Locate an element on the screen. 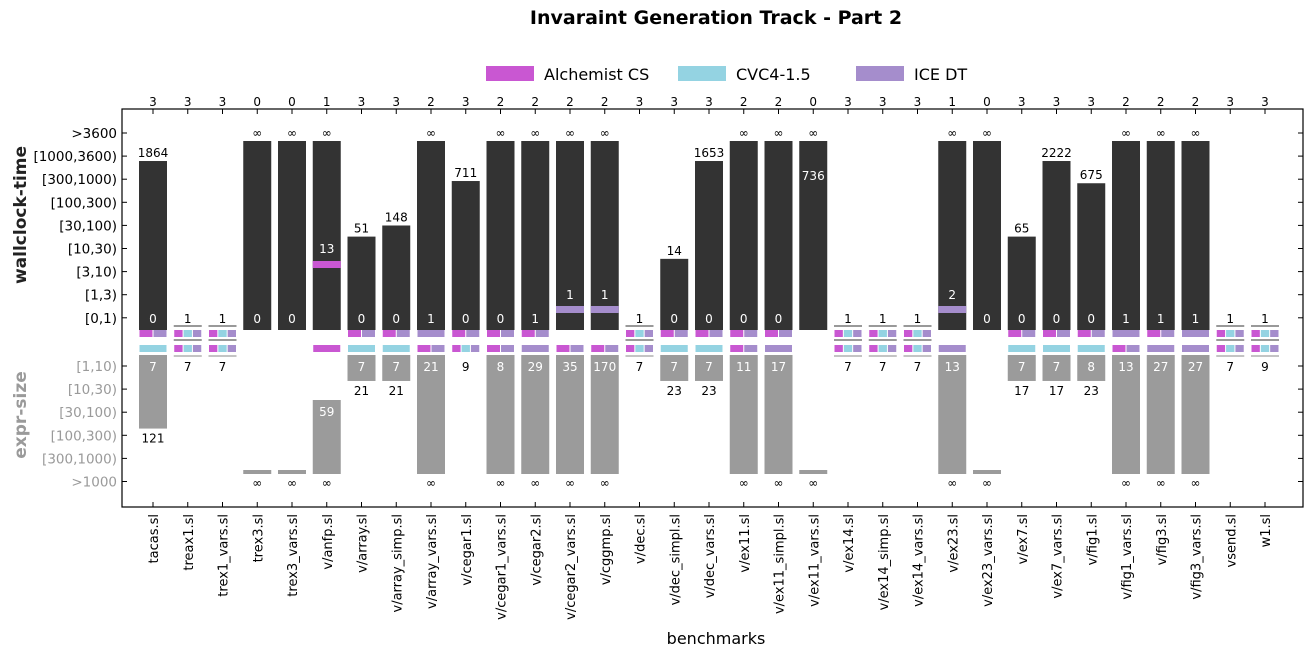 This screenshot has height=658, width=1315. benchmark-label: tacas.sl is located at coordinates (154, 538).